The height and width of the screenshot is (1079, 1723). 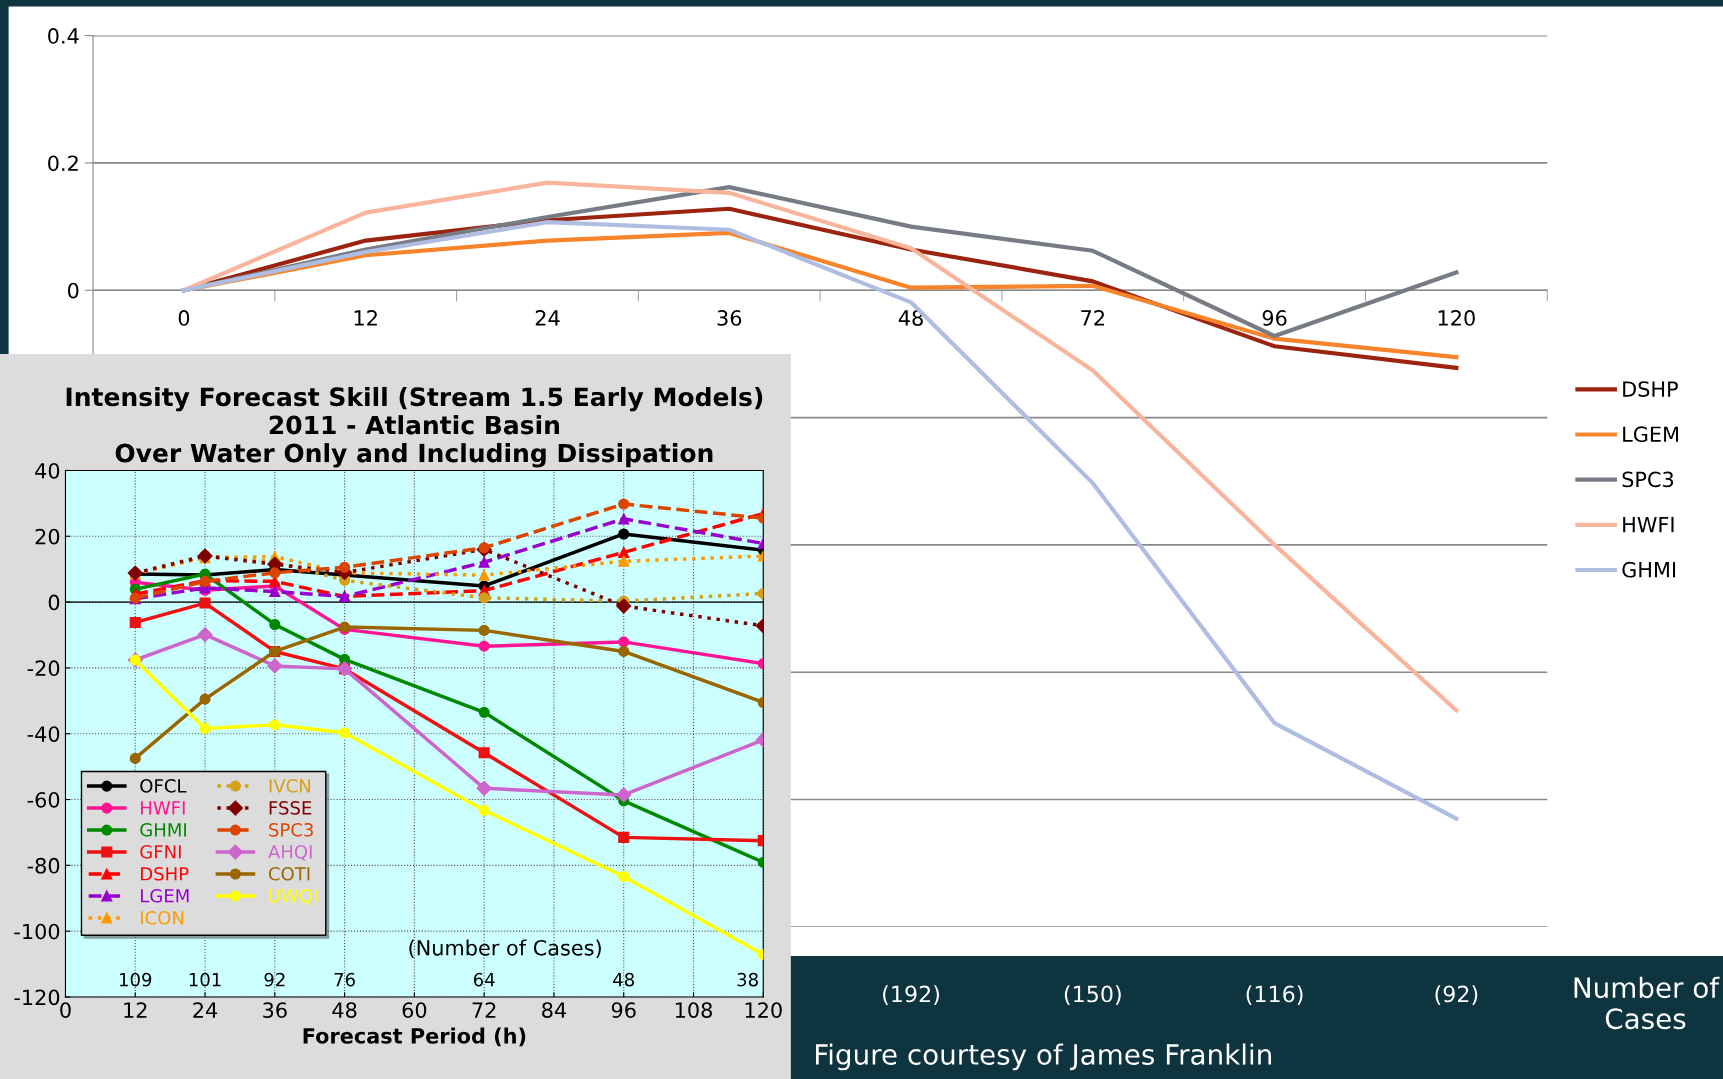 I want to click on legend-label: COTI, so click(x=289, y=873).